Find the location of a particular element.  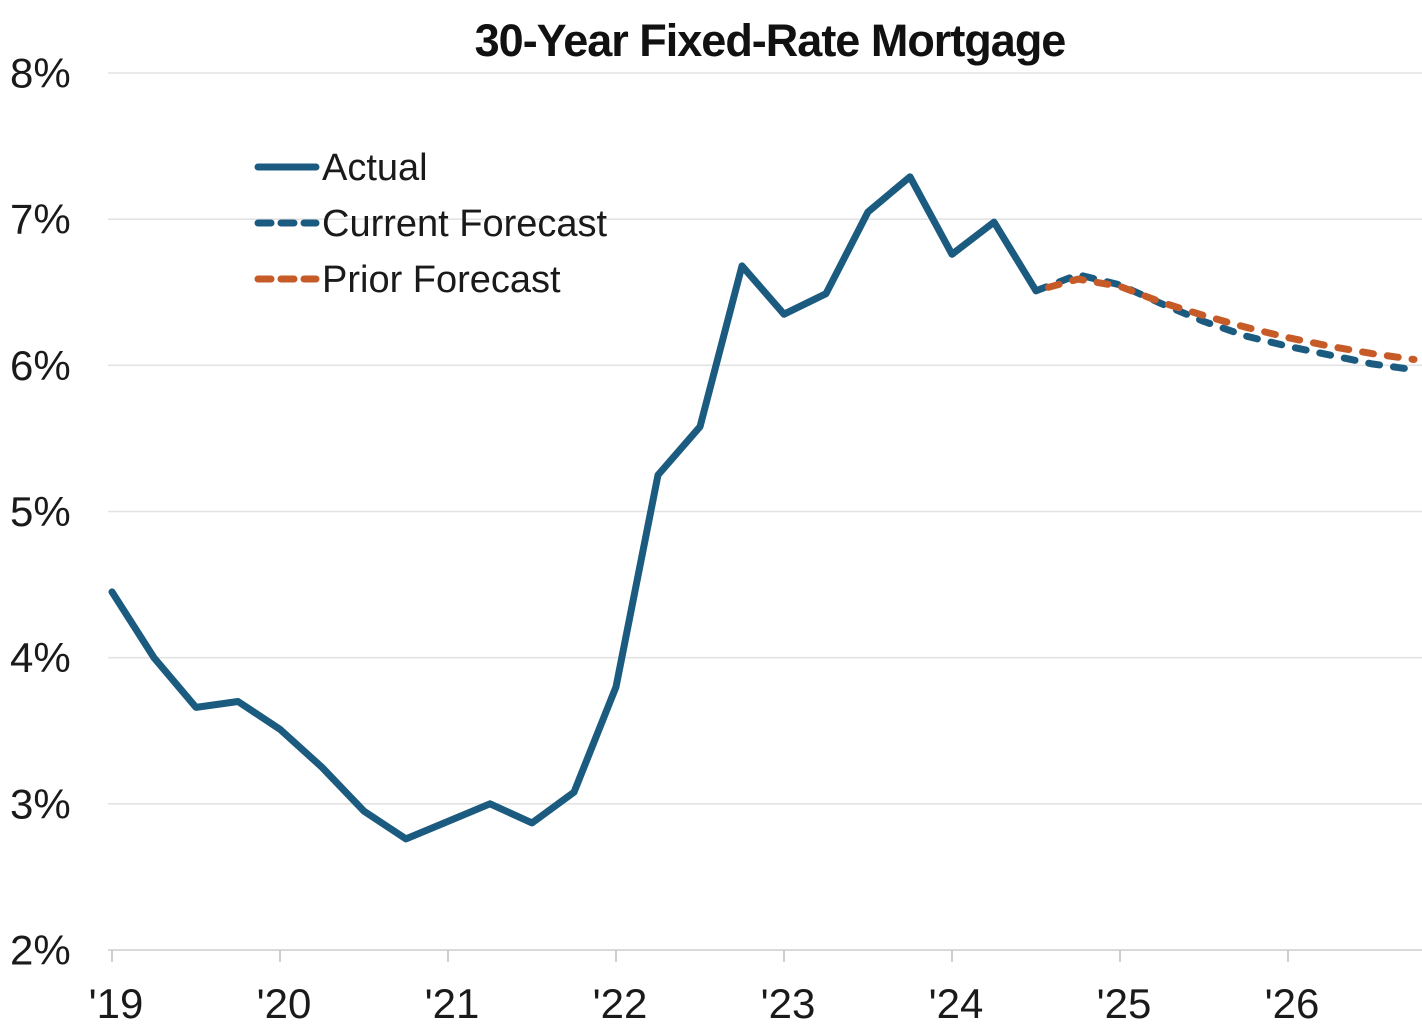

y-tick-label: 3% is located at coordinates (40, 803).